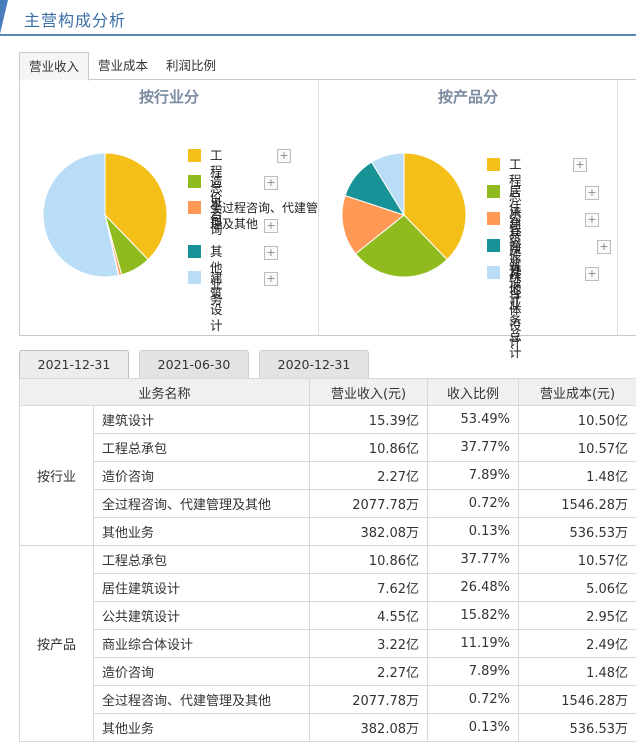 The width and height of the screenshot is (636, 742). Describe the element at coordinates (318, 18) in the screenshot. I see `section-header: 主营构成分析` at that location.